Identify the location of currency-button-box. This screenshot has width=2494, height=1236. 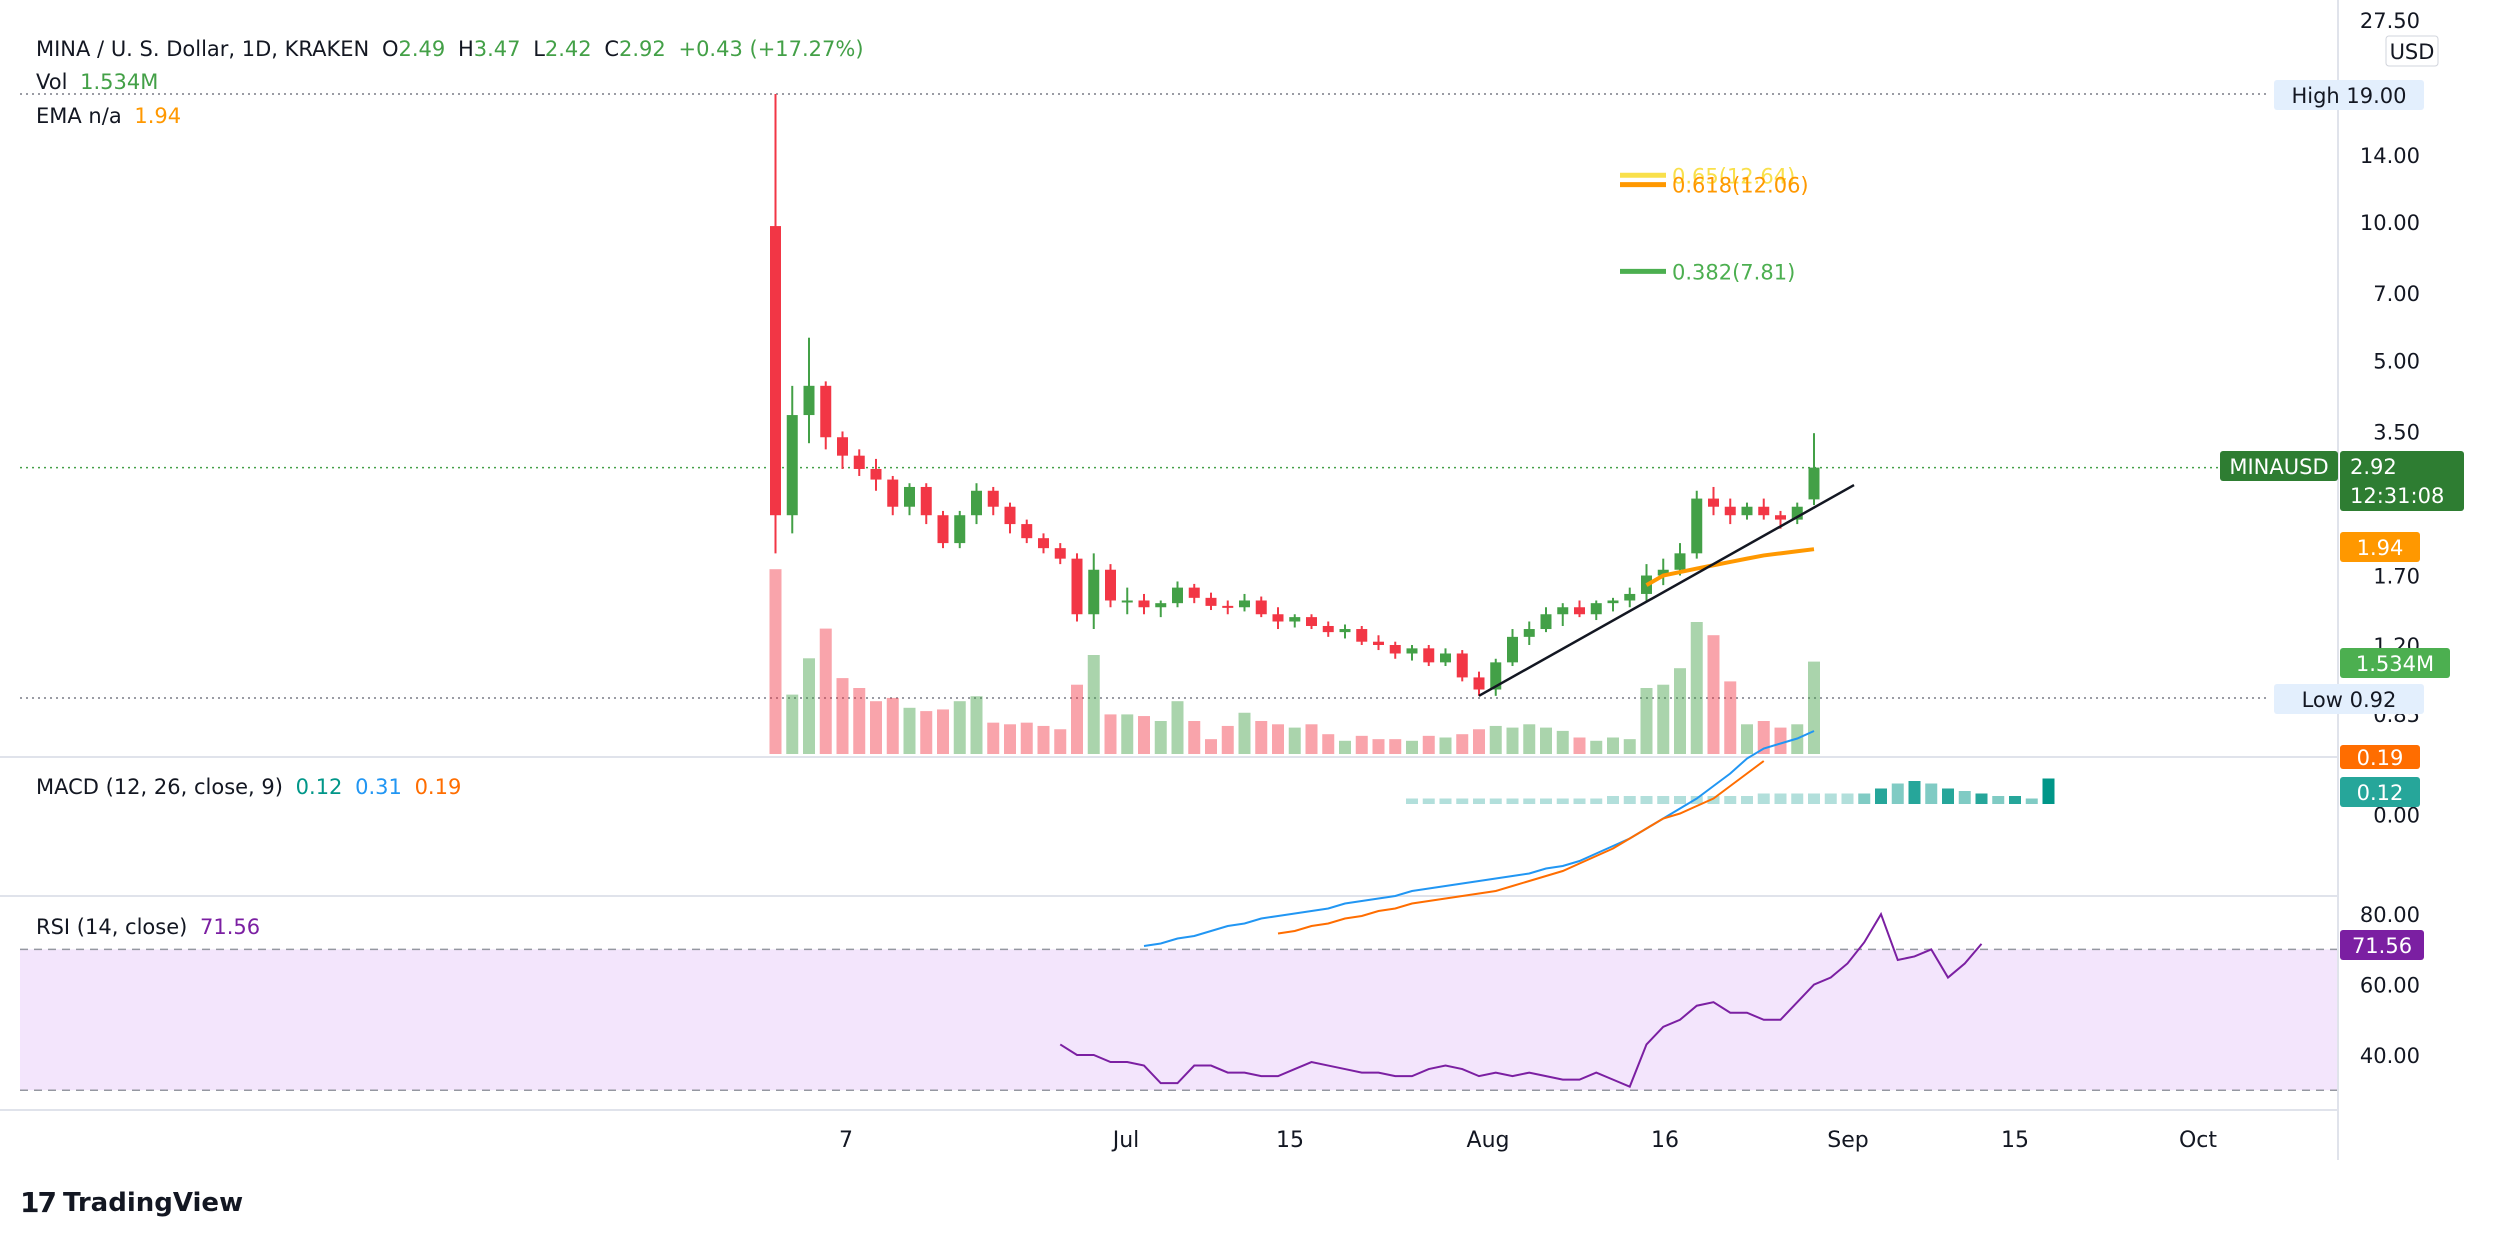
(2412, 51).